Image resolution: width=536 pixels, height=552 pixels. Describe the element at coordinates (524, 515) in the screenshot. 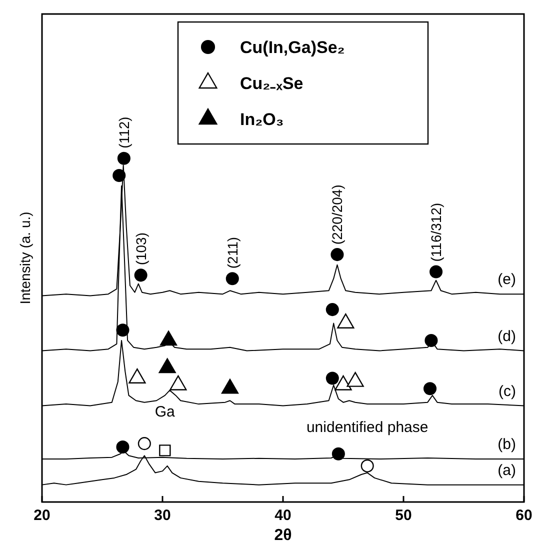

I see `x-tick-label: 60` at that location.